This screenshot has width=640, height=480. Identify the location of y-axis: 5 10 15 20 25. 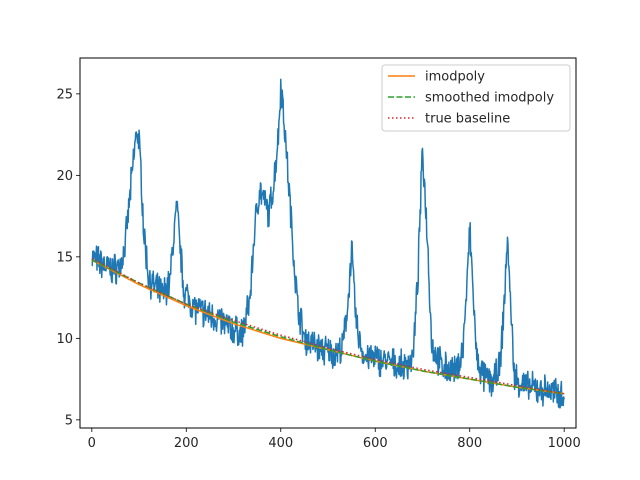
(68, 257).